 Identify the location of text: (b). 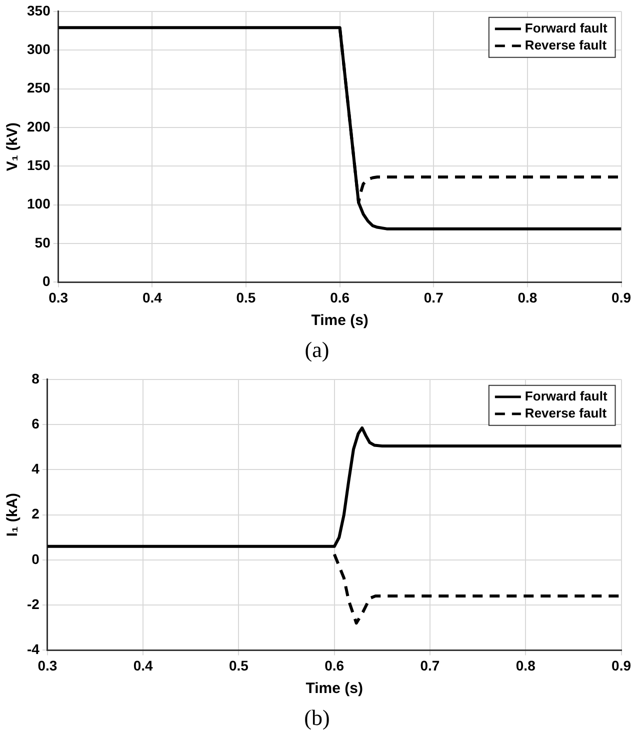
(317, 718).